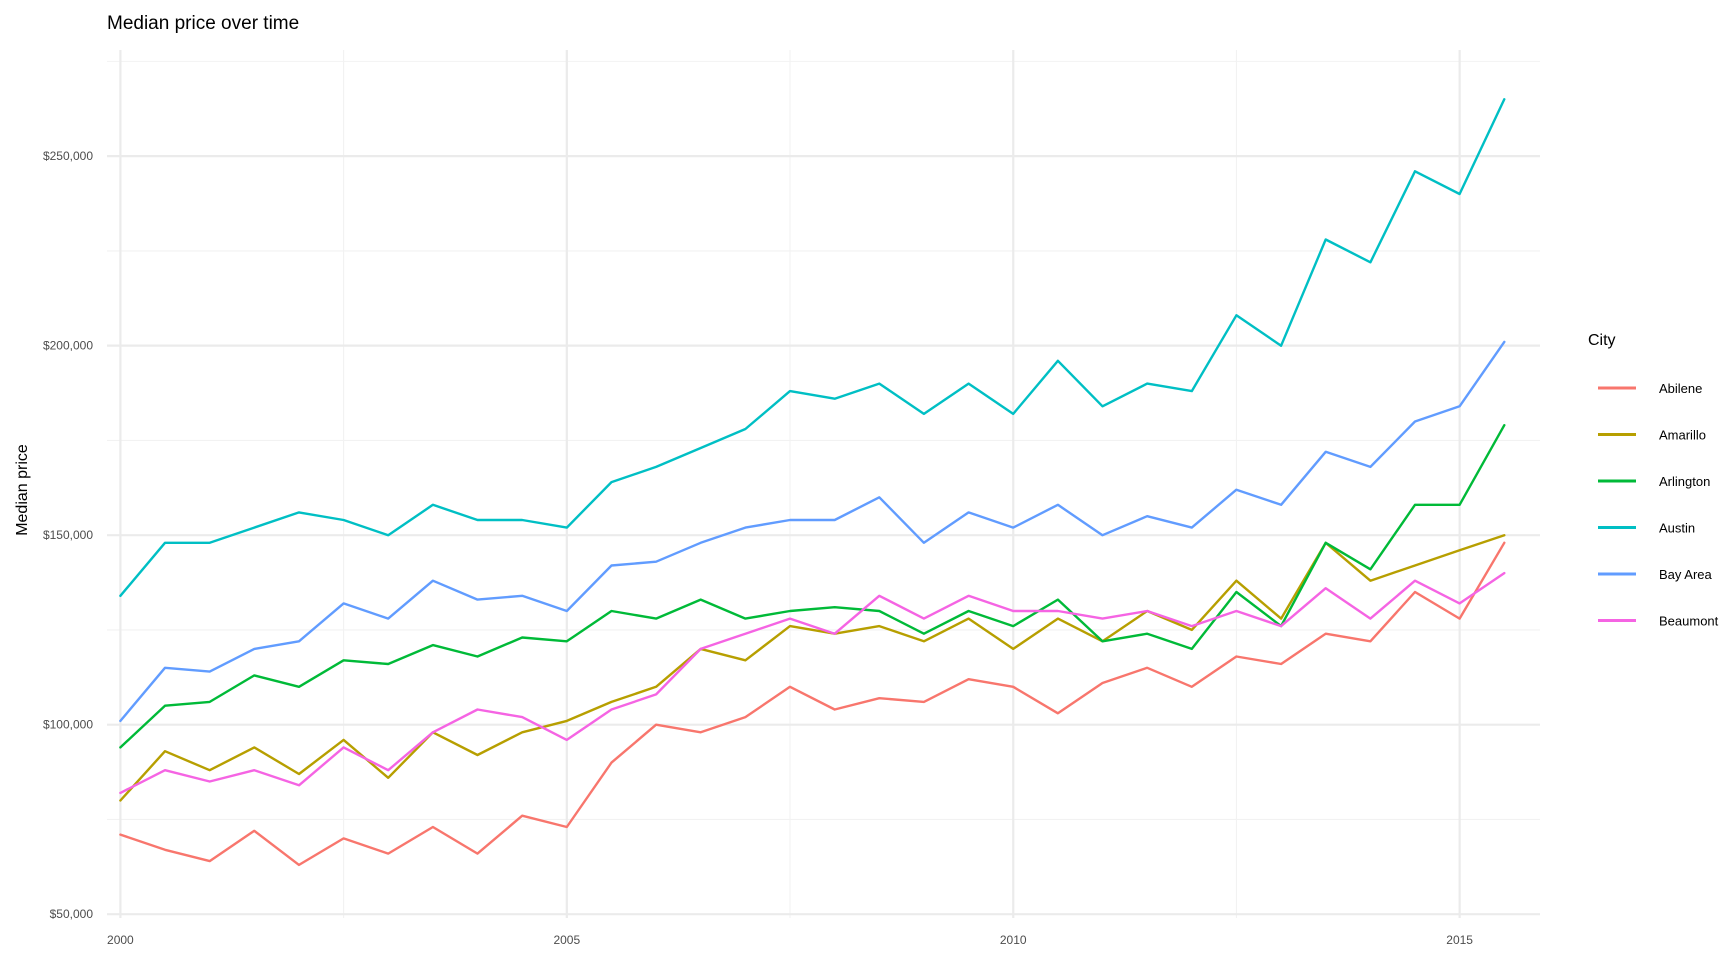  Describe the element at coordinates (1677, 528) in the screenshot. I see `legend-label: Austin` at that location.